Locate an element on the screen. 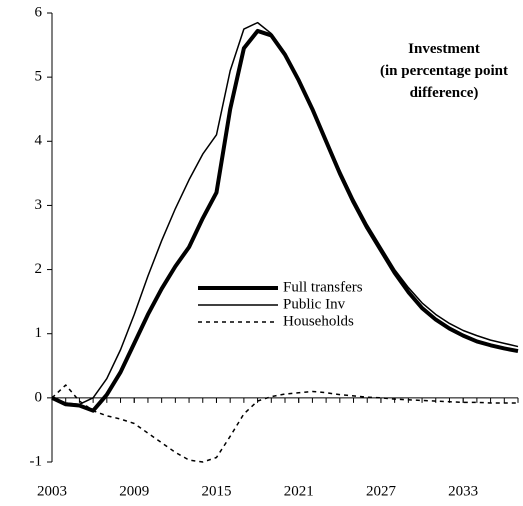  x-tick-label: 2021 is located at coordinates (299, 491).